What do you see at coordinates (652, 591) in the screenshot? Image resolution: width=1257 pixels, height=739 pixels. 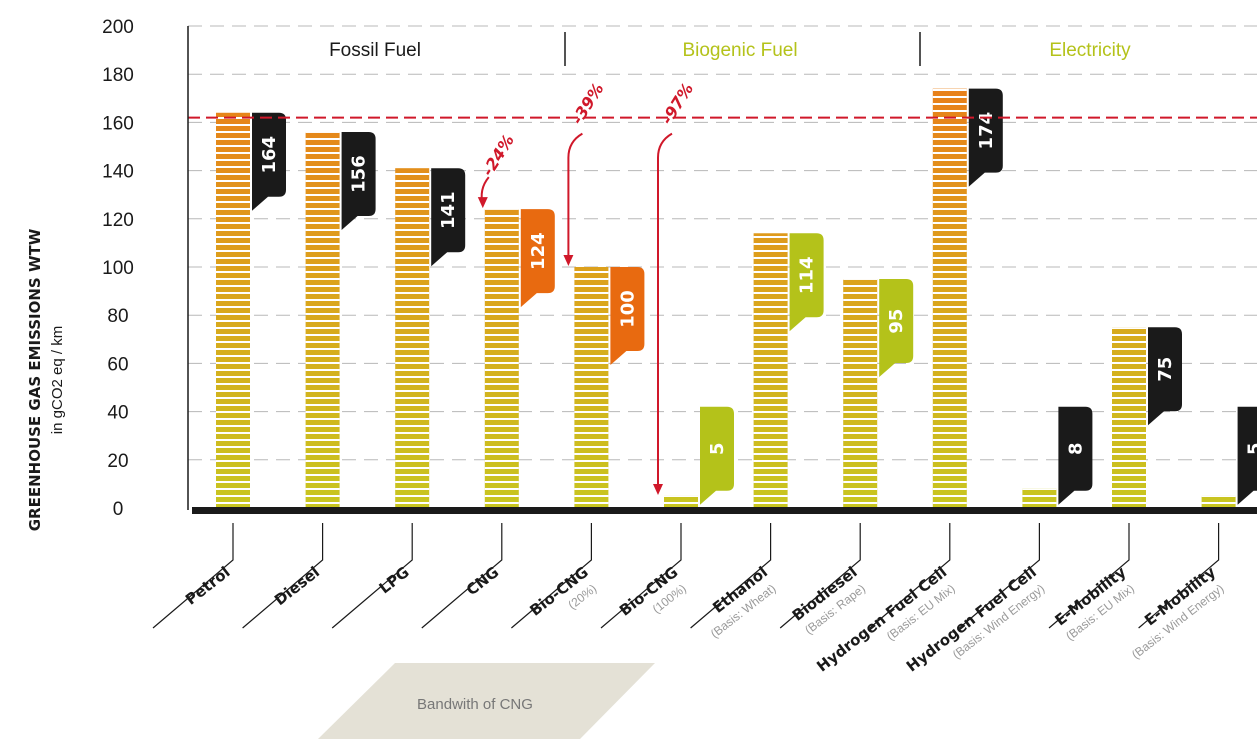 I see `category-label: Bio-CNG(100%)` at bounding box center [652, 591].